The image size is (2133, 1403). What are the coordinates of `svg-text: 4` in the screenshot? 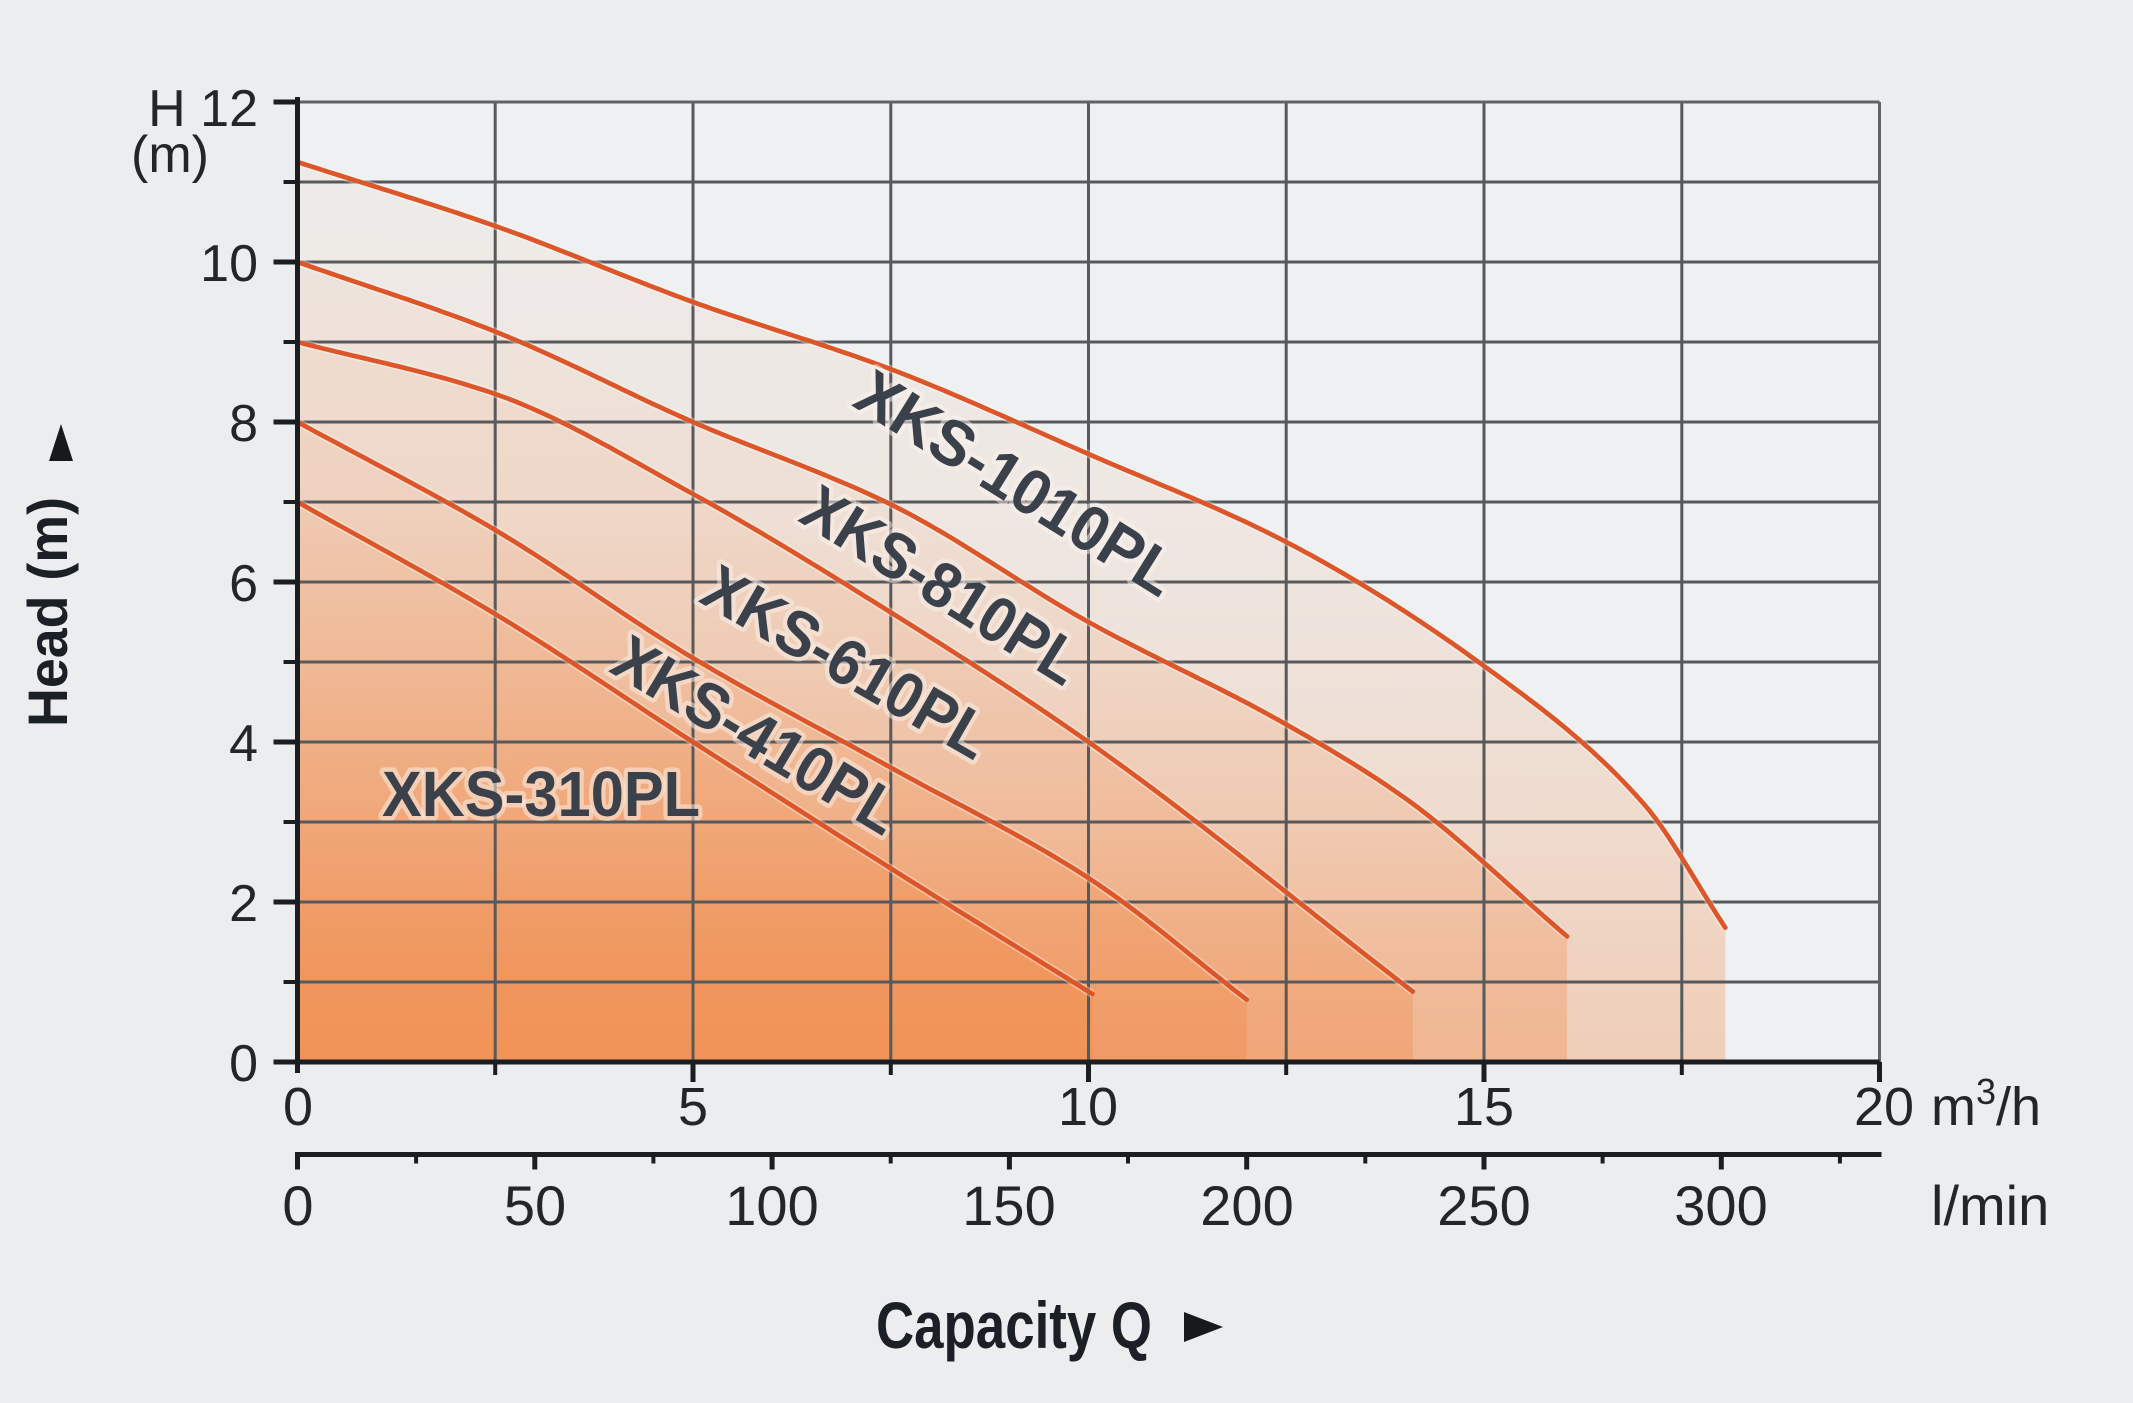 It's located at (243, 744).